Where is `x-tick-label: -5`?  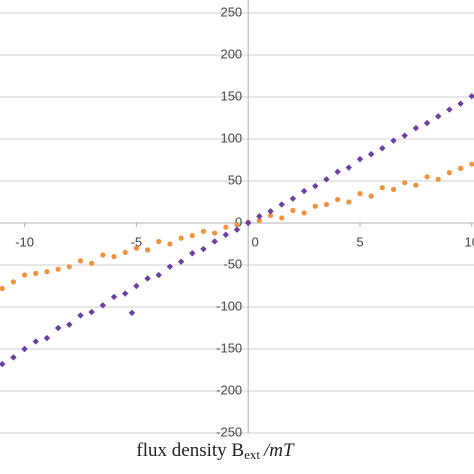 x-tick-label: -5 is located at coordinates (137, 241).